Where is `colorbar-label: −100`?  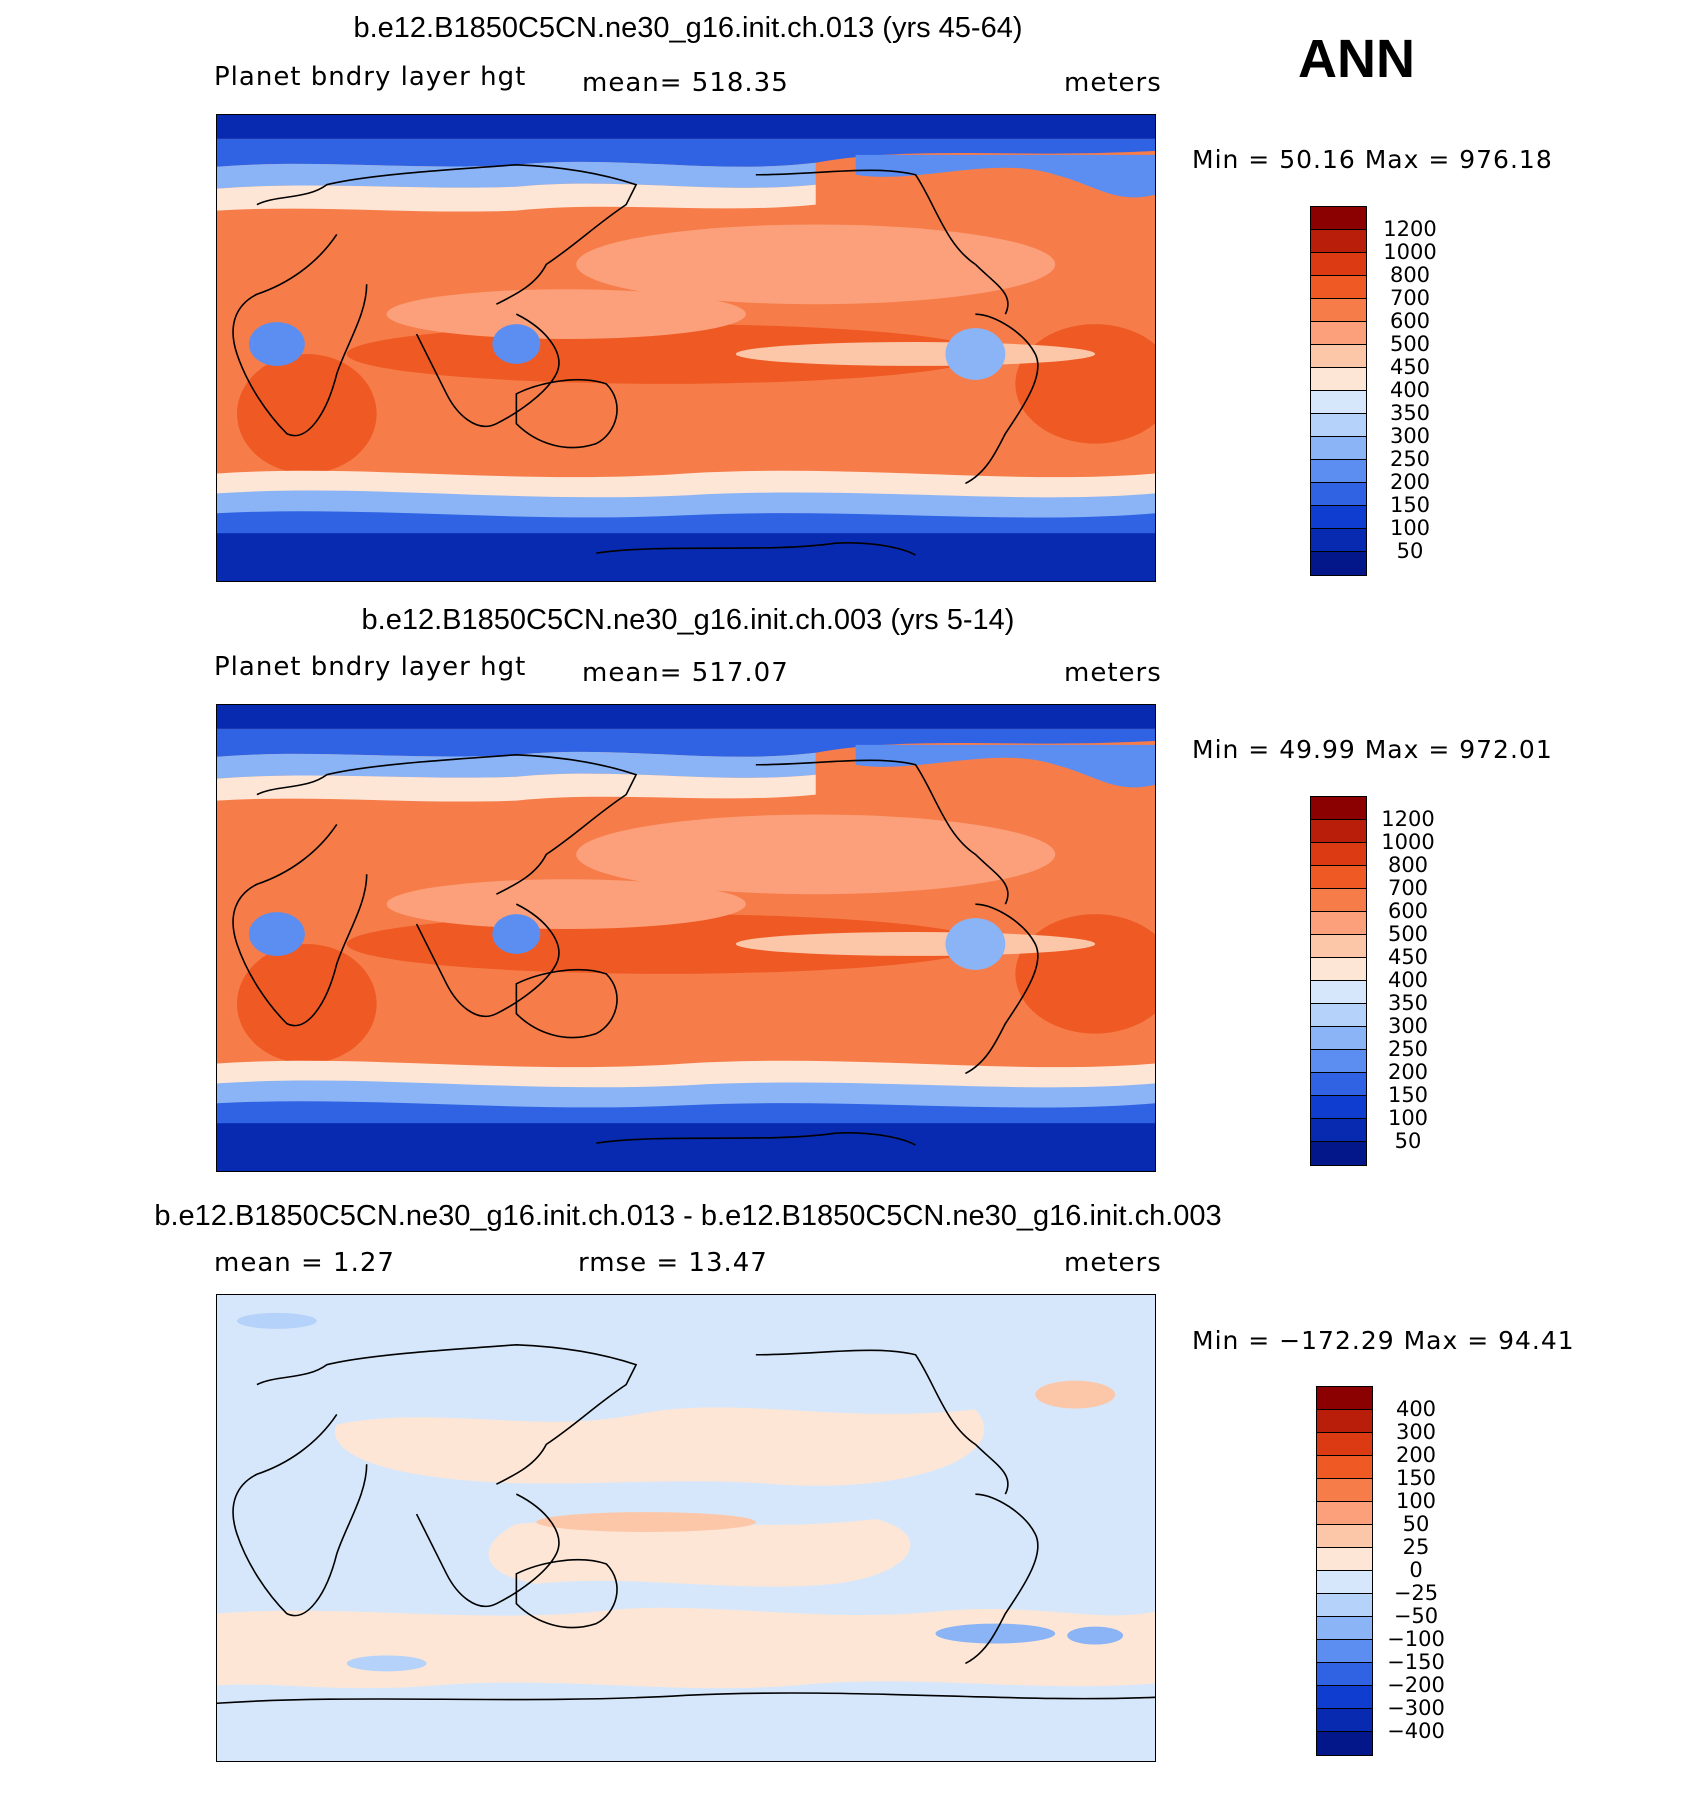 colorbar-label: −100 is located at coordinates (1416, 1639).